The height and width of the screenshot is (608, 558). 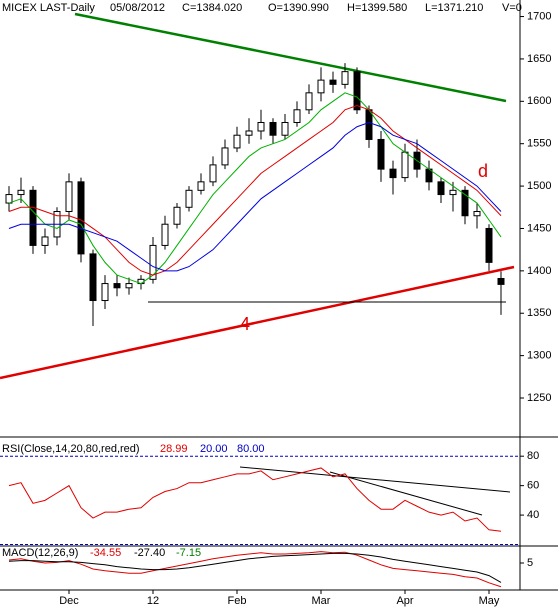 What do you see at coordinates (533, 515) in the screenshot?
I see `y-tick-label: 40` at bounding box center [533, 515].